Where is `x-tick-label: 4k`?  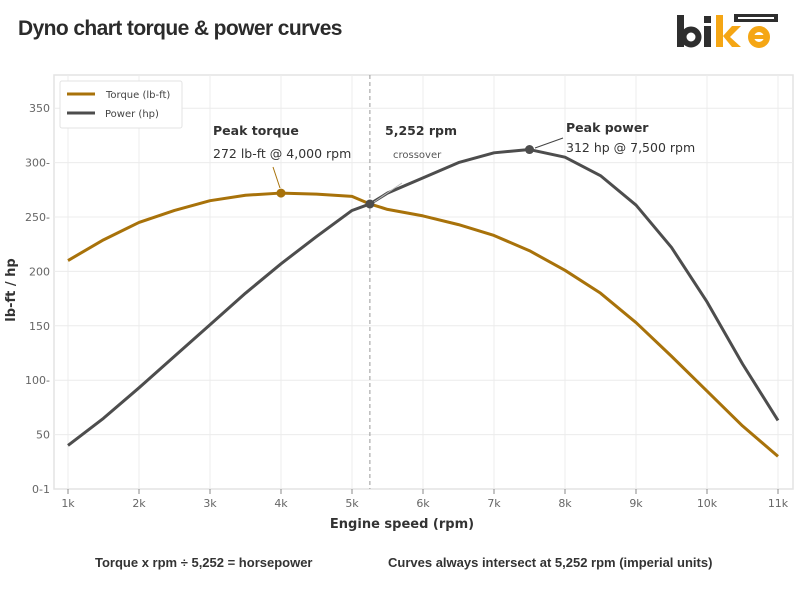
x-tick-label: 4k is located at coordinates (281, 503).